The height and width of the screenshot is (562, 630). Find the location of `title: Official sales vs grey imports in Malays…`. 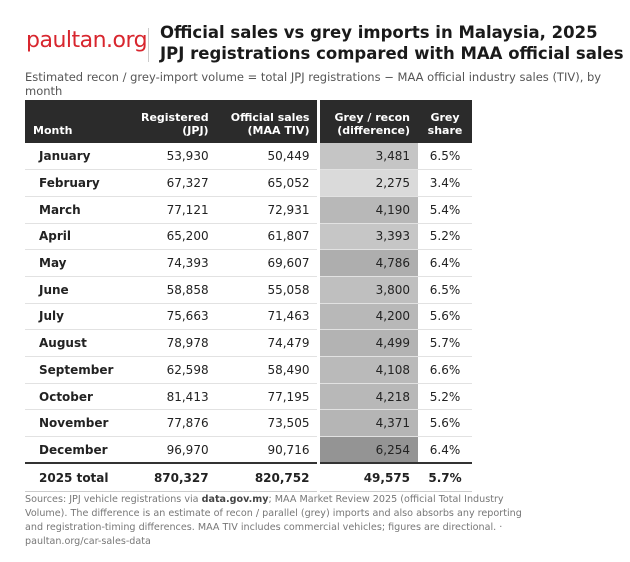

title: Official sales vs grey imports in Malays… is located at coordinates (392, 43).